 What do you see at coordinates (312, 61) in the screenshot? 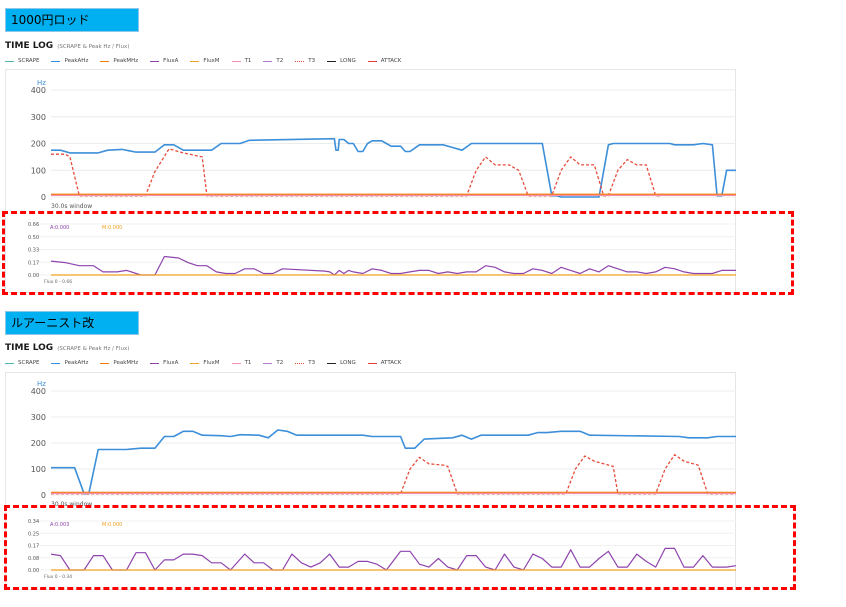
I see `legend-label: T3` at bounding box center [312, 61].